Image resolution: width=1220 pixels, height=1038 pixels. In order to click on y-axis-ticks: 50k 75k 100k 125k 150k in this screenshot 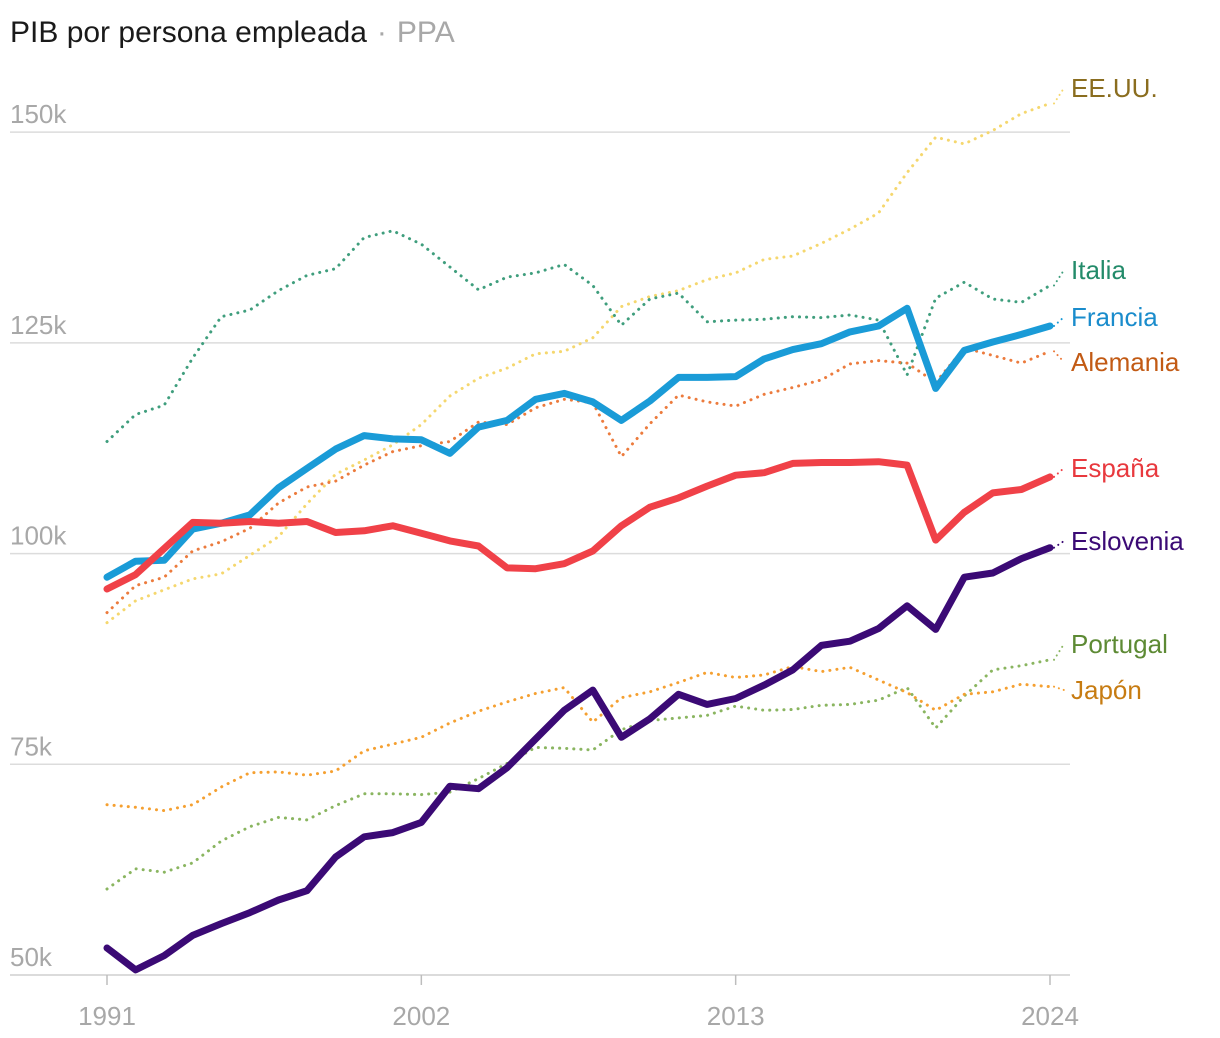, I will do `click(38, 535)`.